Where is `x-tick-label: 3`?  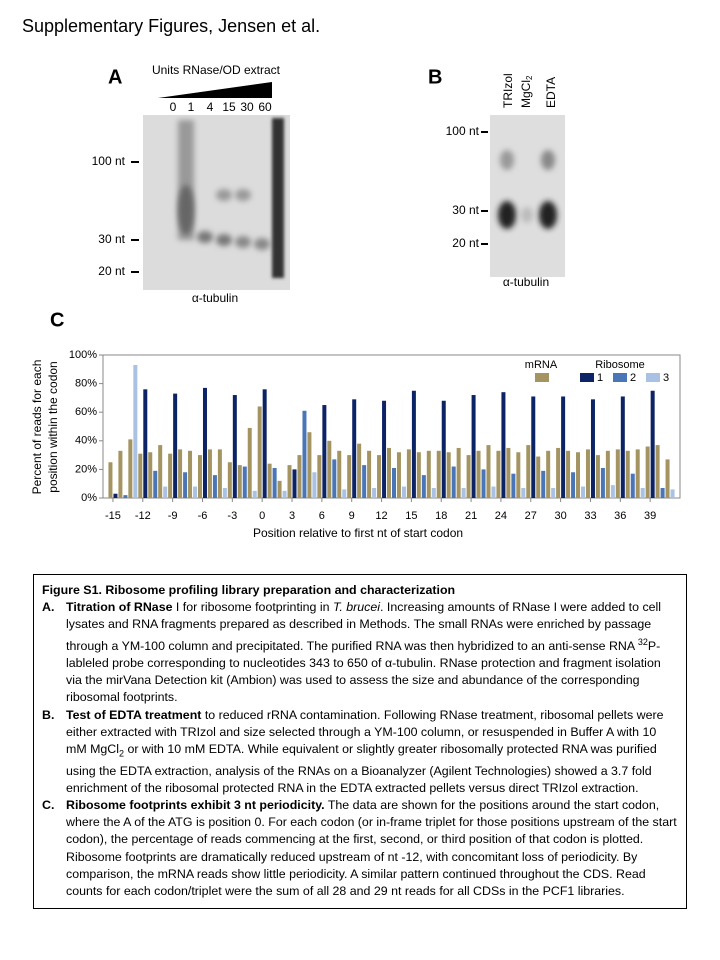 x-tick-label: 3 is located at coordinates (292, 516).